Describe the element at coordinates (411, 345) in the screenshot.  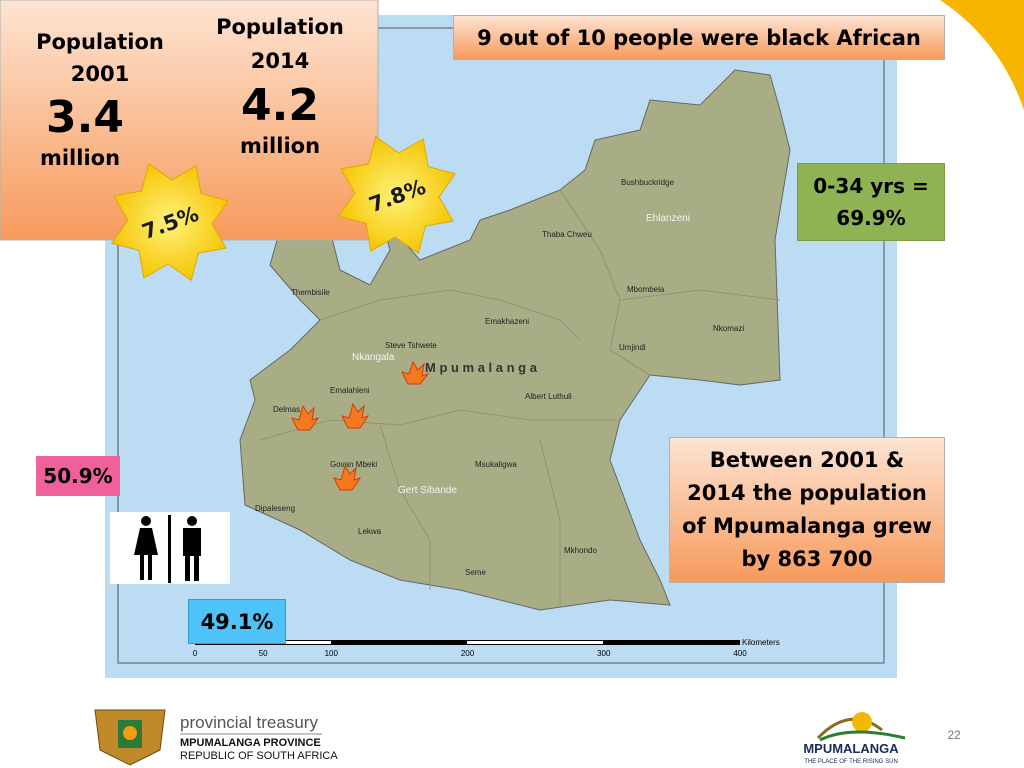
I see `municipality-label: Steve Tshwete` at that location.